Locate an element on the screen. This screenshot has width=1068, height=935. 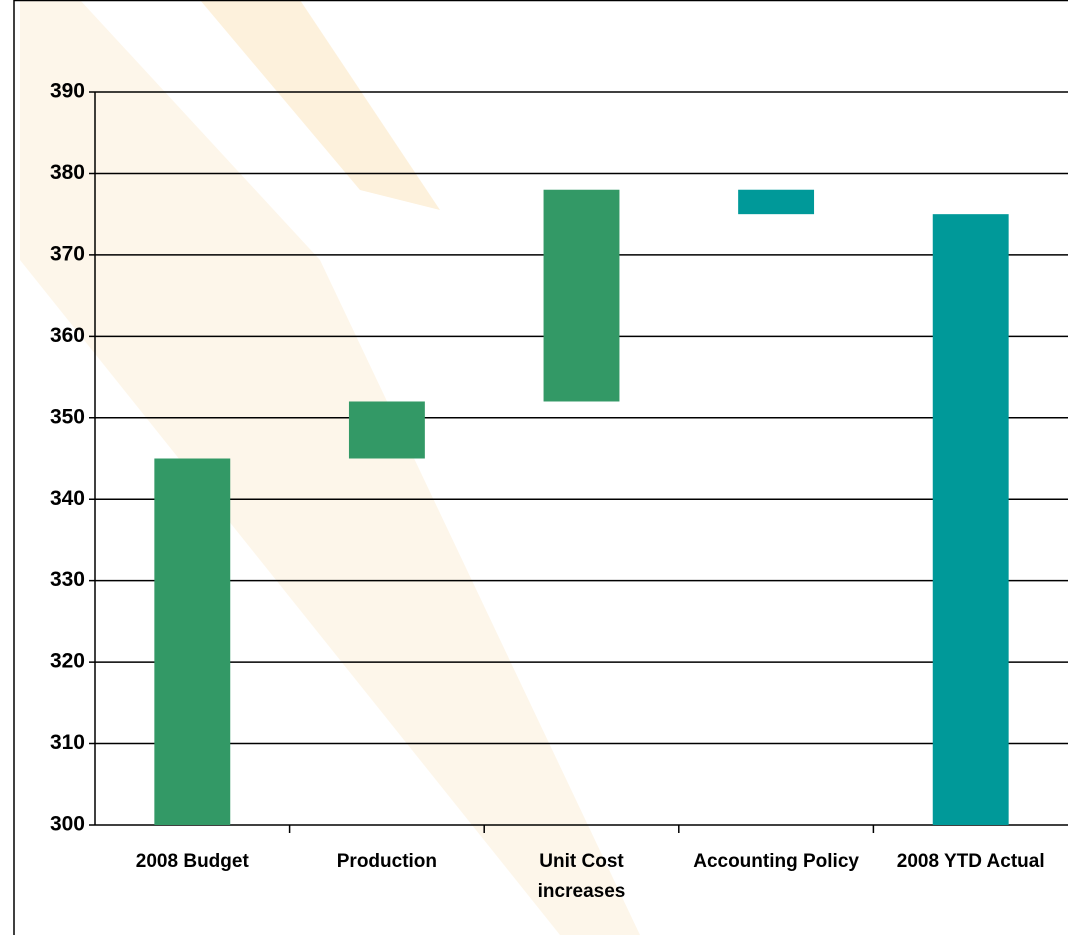
x-tick-label: Unit Cost increases is located at coordinates (581, 876).